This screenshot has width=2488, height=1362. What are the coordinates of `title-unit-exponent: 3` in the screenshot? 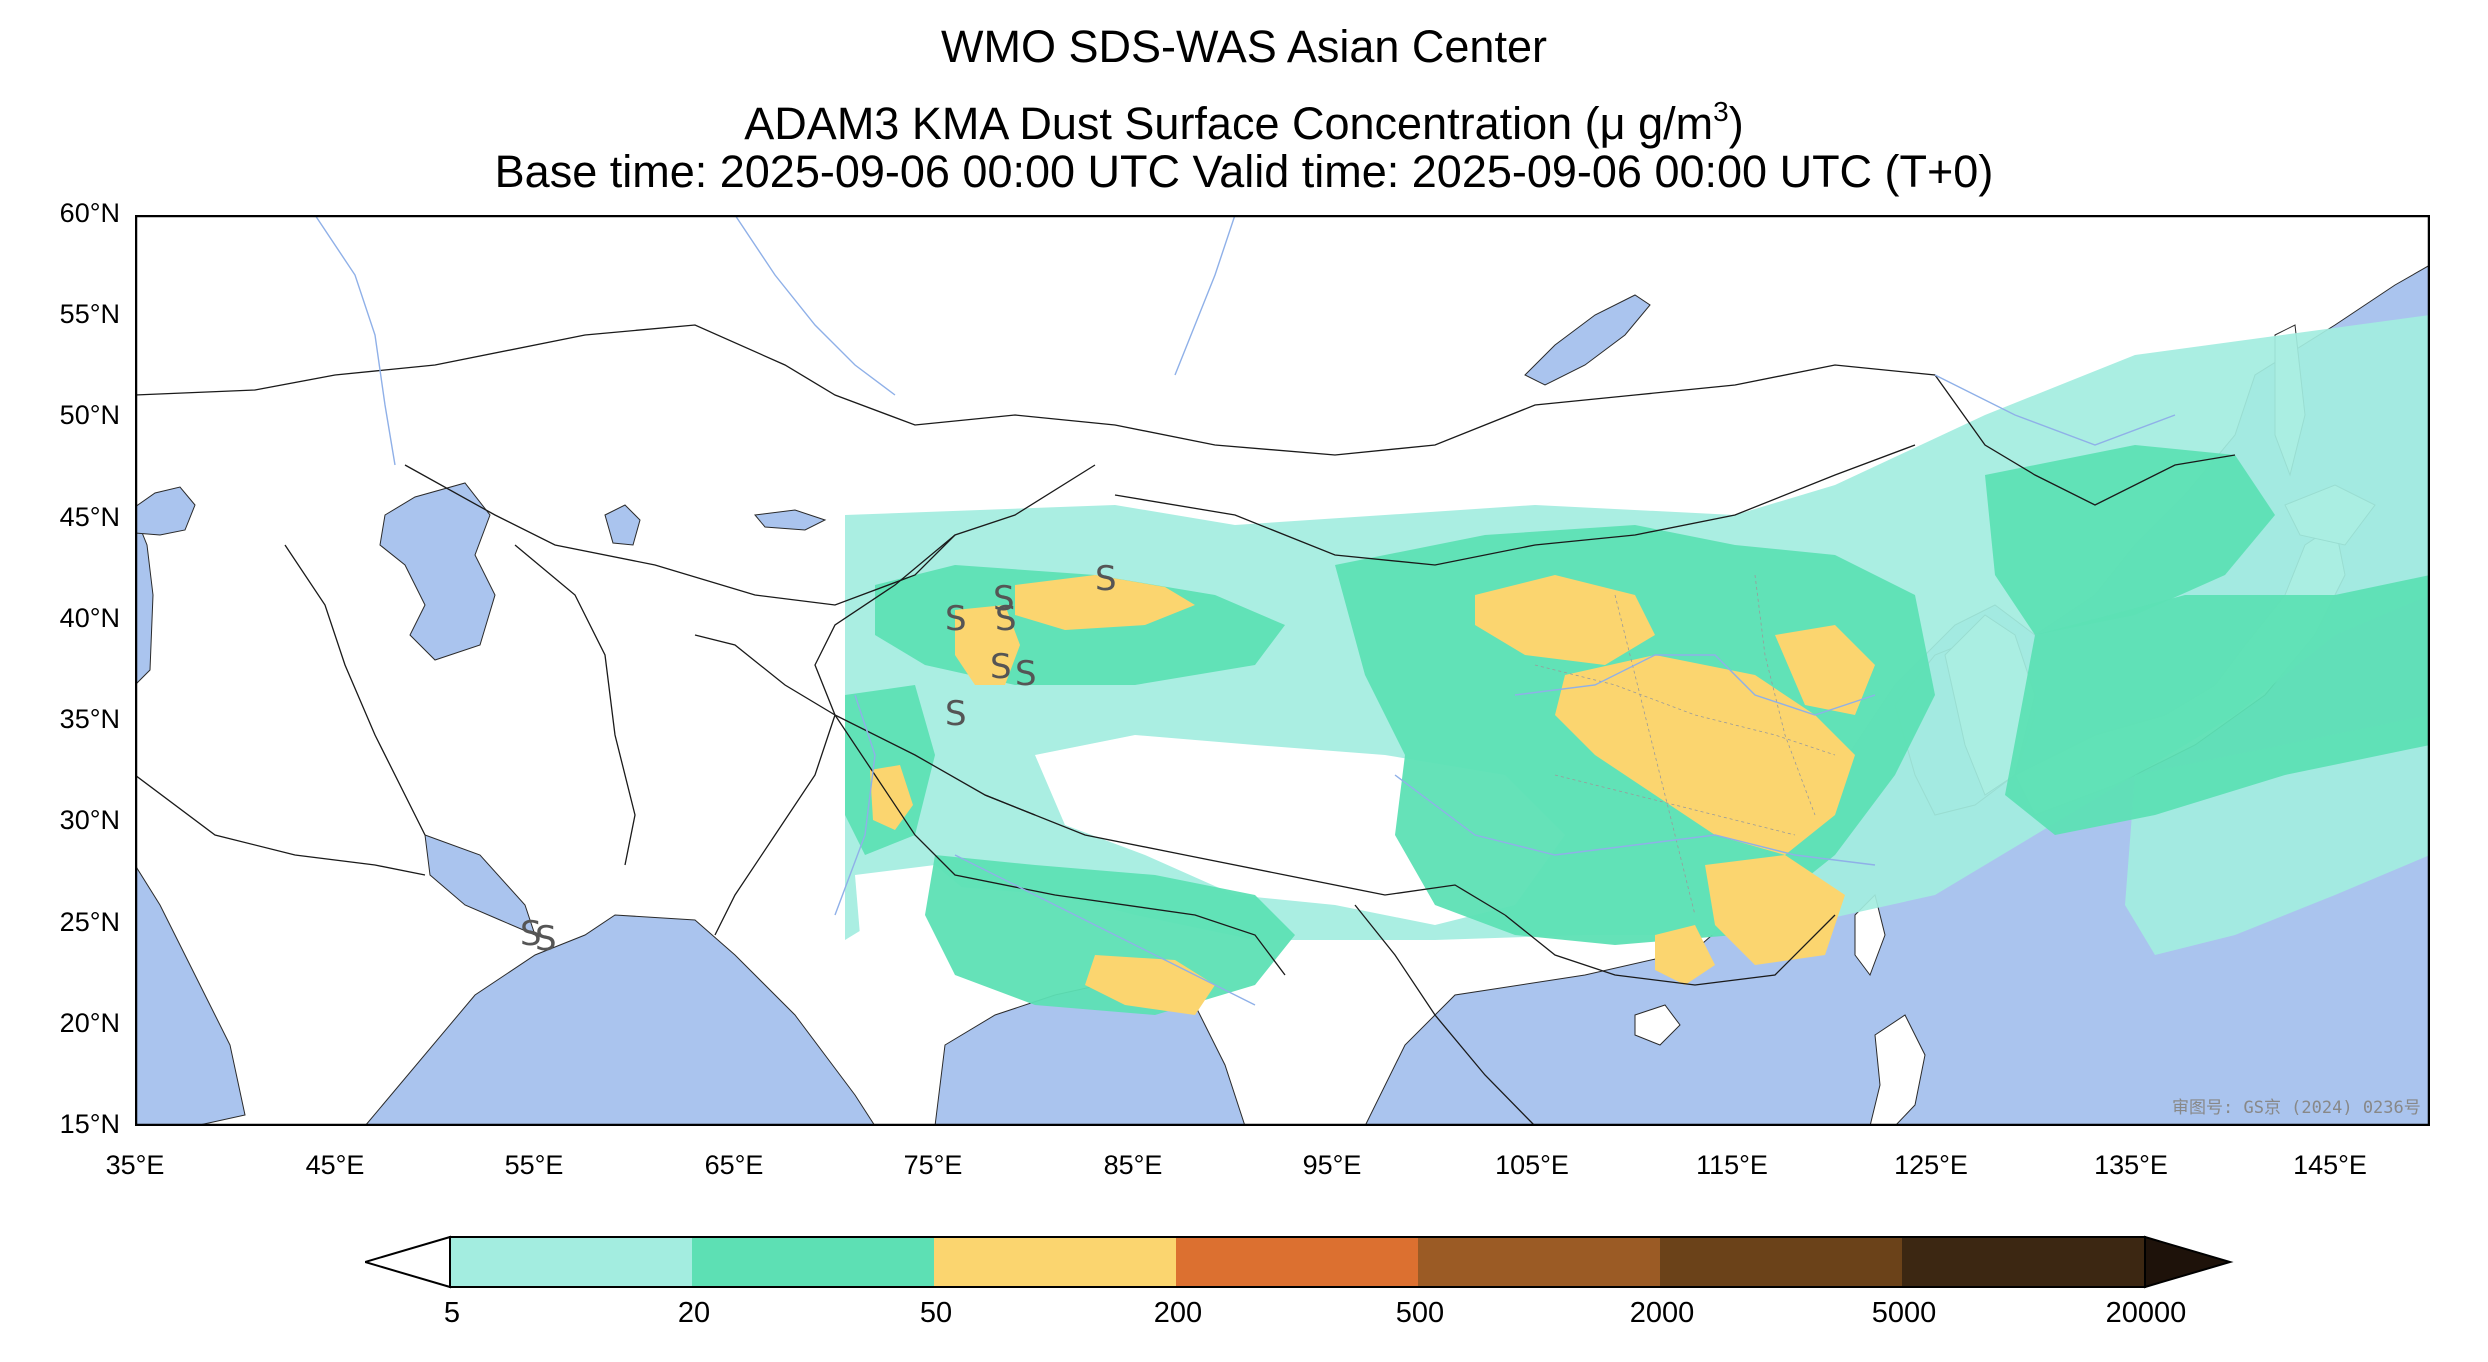 It's located at (1721, 111).